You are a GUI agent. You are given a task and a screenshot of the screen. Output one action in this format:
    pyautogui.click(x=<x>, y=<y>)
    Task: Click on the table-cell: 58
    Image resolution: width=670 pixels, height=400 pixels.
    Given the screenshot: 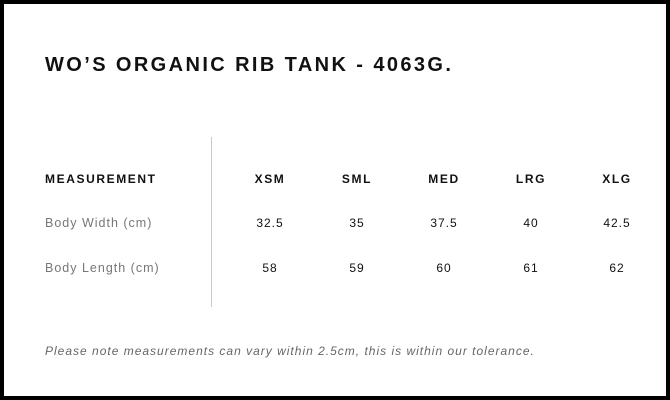 What is the action you would take?
    pyautogui.click(x=270, y=268)
    